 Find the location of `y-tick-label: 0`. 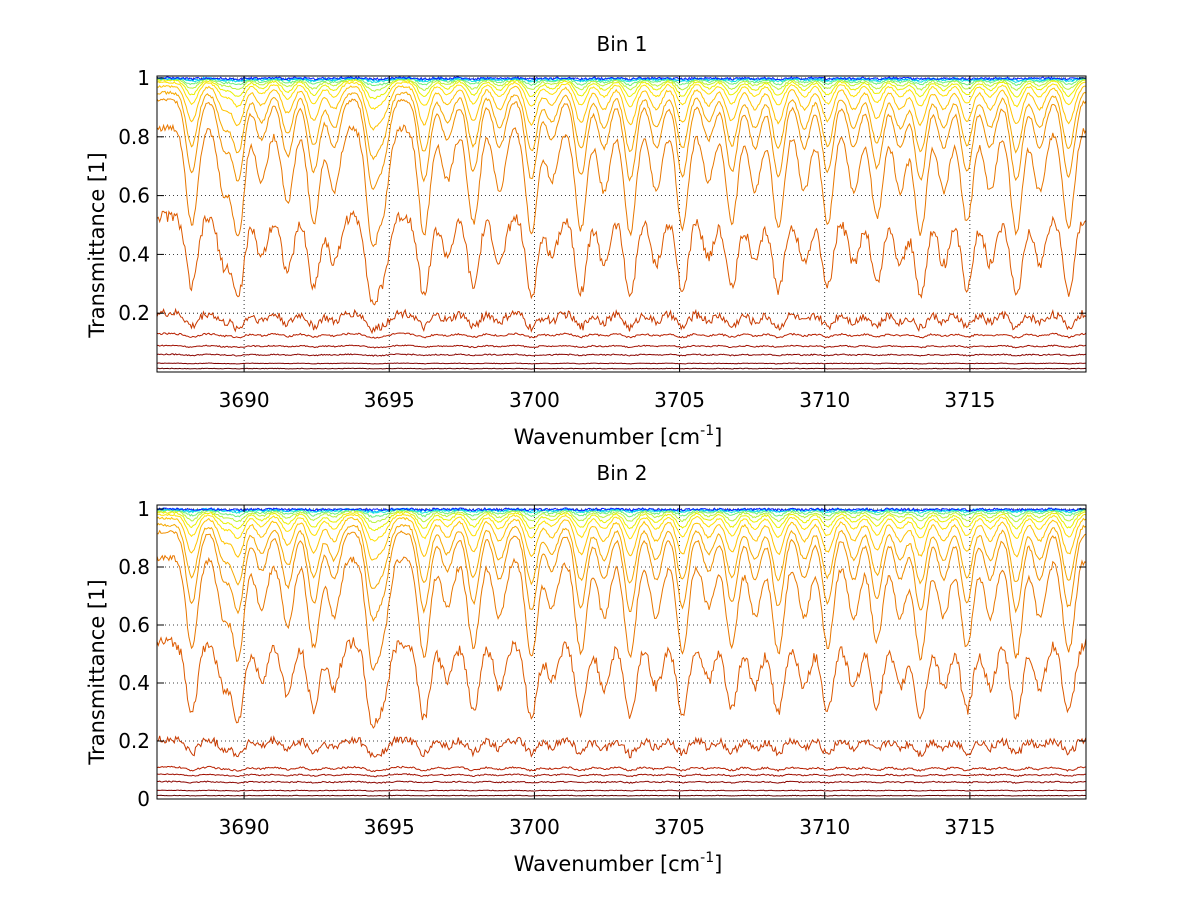

y-tick-label: 0 is located at coordinates (143, 799).